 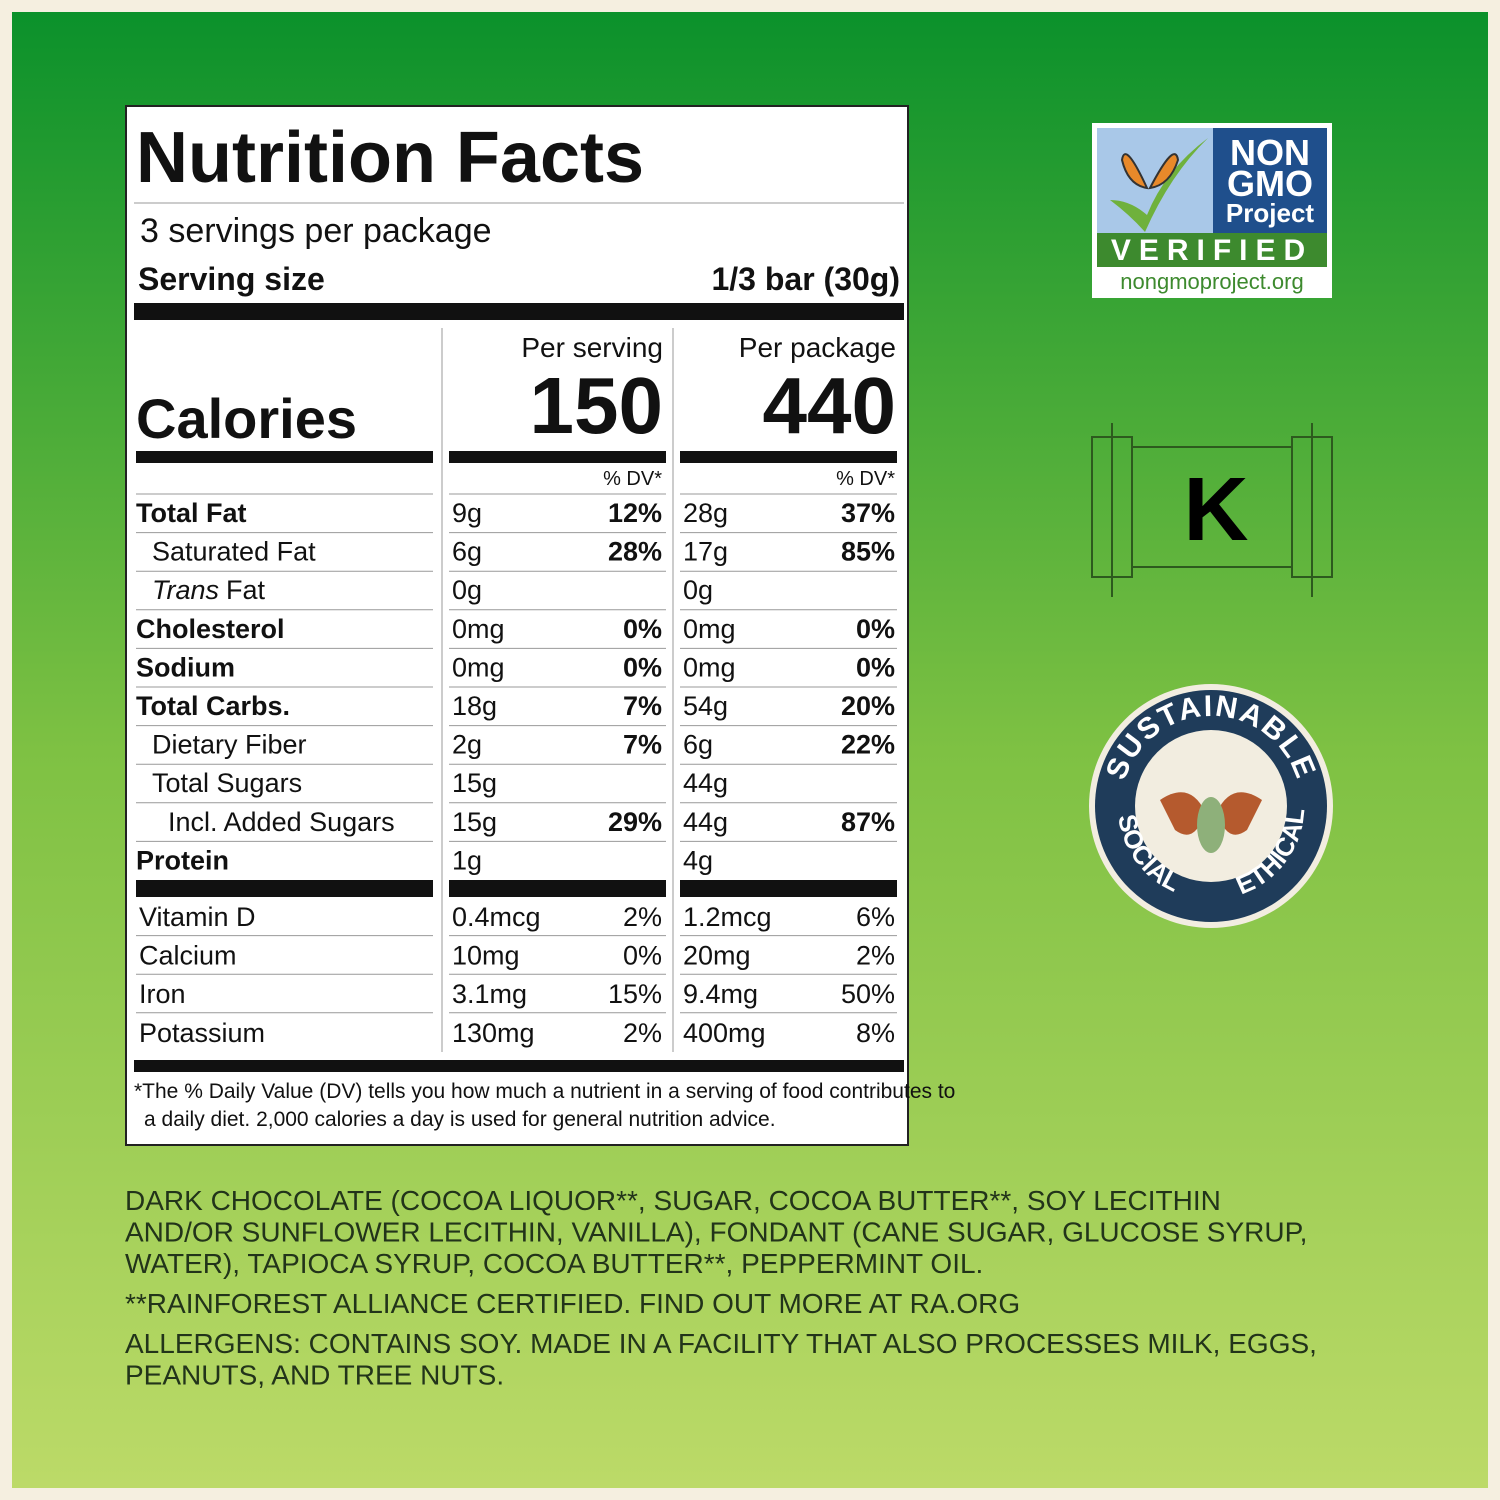 I want to click on nutrient-name: Incl. Added Sugars, so click(x=281, y=822).